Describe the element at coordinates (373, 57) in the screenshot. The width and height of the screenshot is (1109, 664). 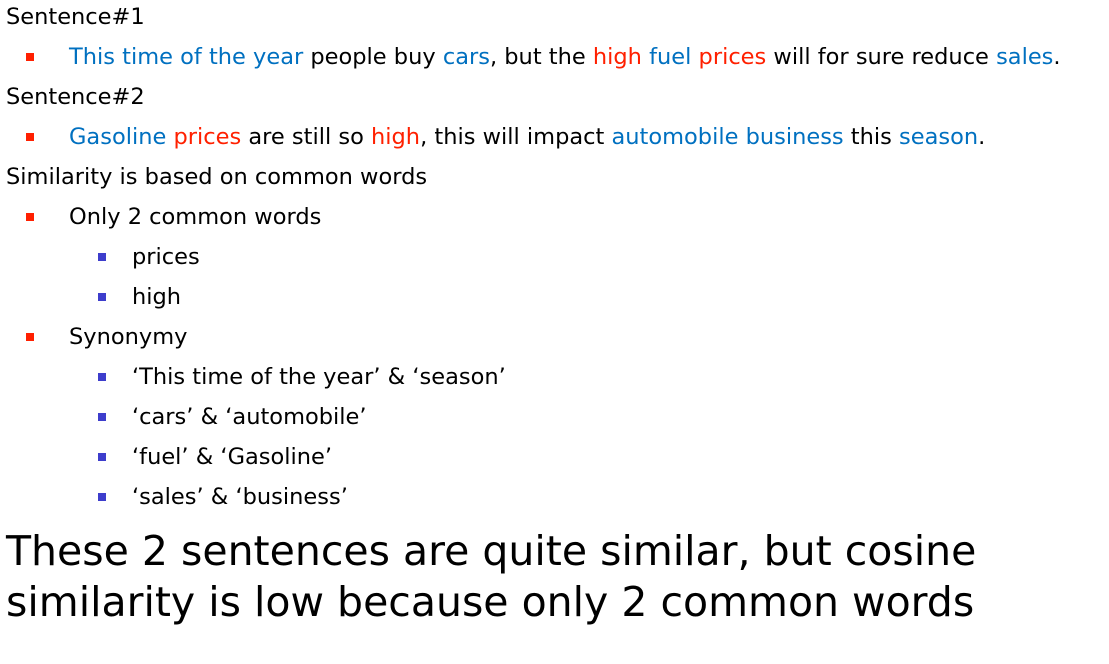
I see `word-segment: people buy` at that location.